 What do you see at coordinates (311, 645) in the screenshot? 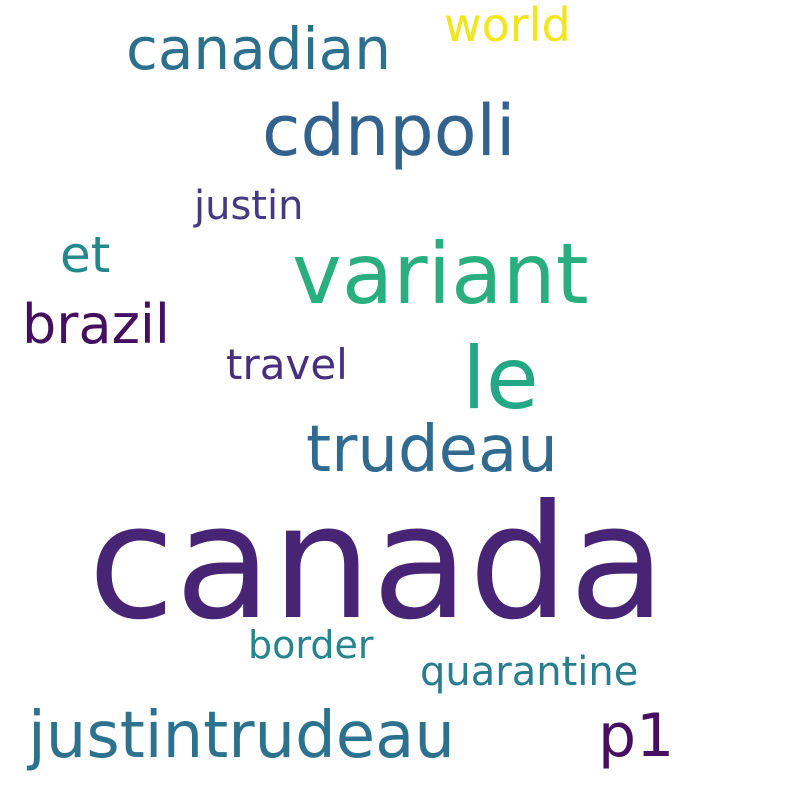
I see `word-border: border` at bounding box center [311, 645].